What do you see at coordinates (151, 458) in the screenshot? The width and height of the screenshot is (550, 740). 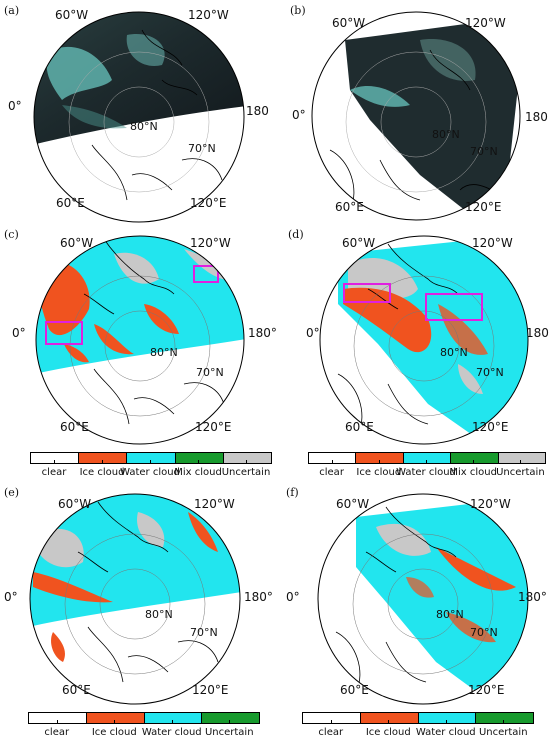 I see `colorbar-left` at bounding box center [151, 458].